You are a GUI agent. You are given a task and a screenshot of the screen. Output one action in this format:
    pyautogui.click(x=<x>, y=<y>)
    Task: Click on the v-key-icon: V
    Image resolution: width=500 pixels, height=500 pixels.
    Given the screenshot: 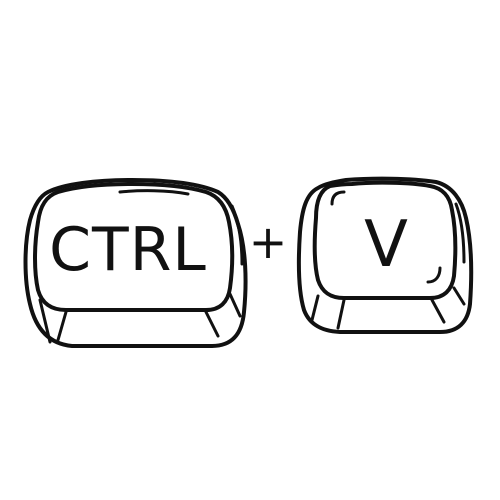 What is the action you would take?
    pyautogui.click(x=385, y=255)
    